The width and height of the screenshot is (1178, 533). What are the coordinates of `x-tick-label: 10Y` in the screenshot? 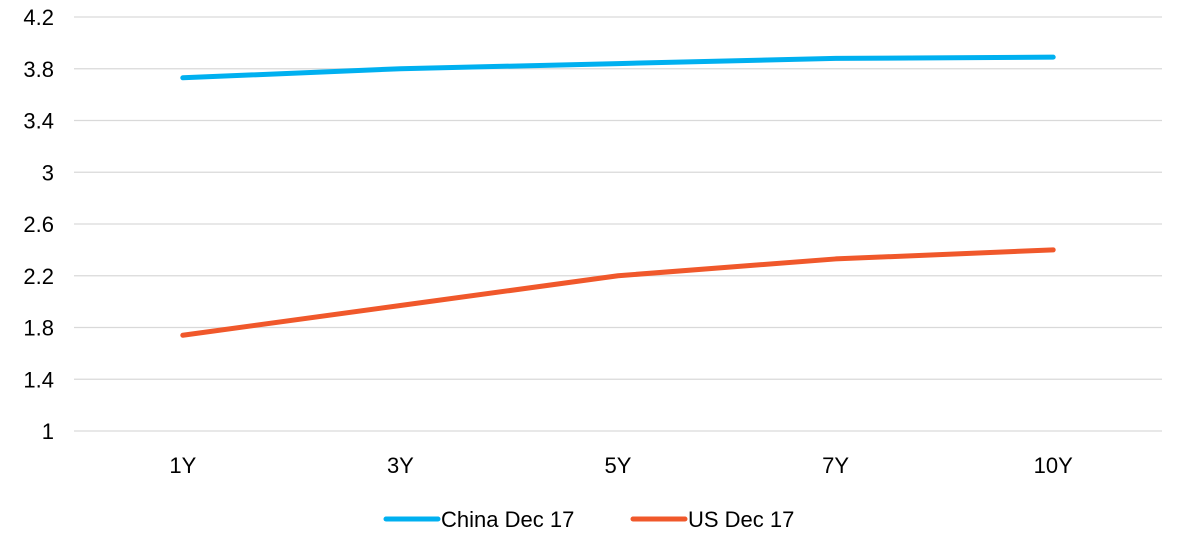 It's located at (1053, 465).